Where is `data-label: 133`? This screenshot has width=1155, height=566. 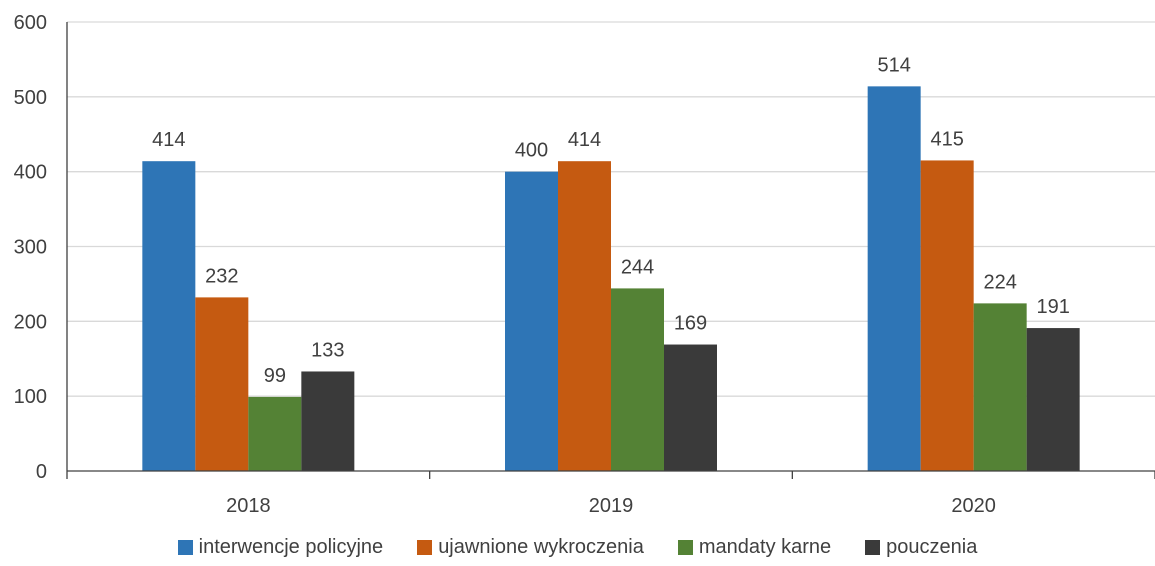 data-label: 133 is located at coordinates (327, 350).